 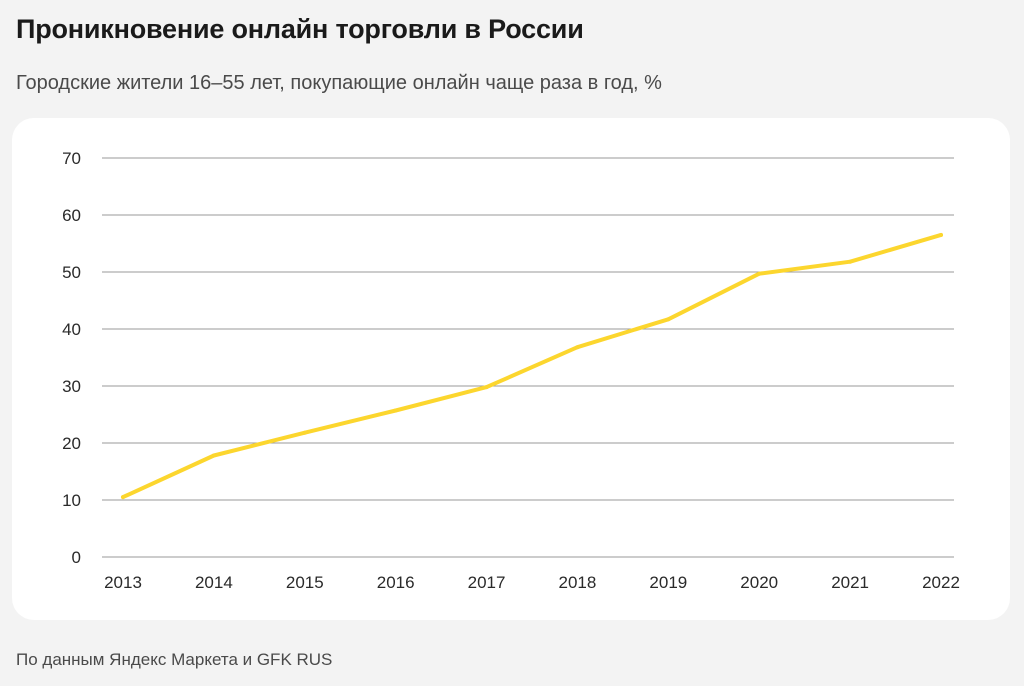 What do you see at coordinates (174, 659) in the screenshot?
I see `source-note: По данным Яндекс Маркета и GFK RUS` at bounding box center [174, 659].